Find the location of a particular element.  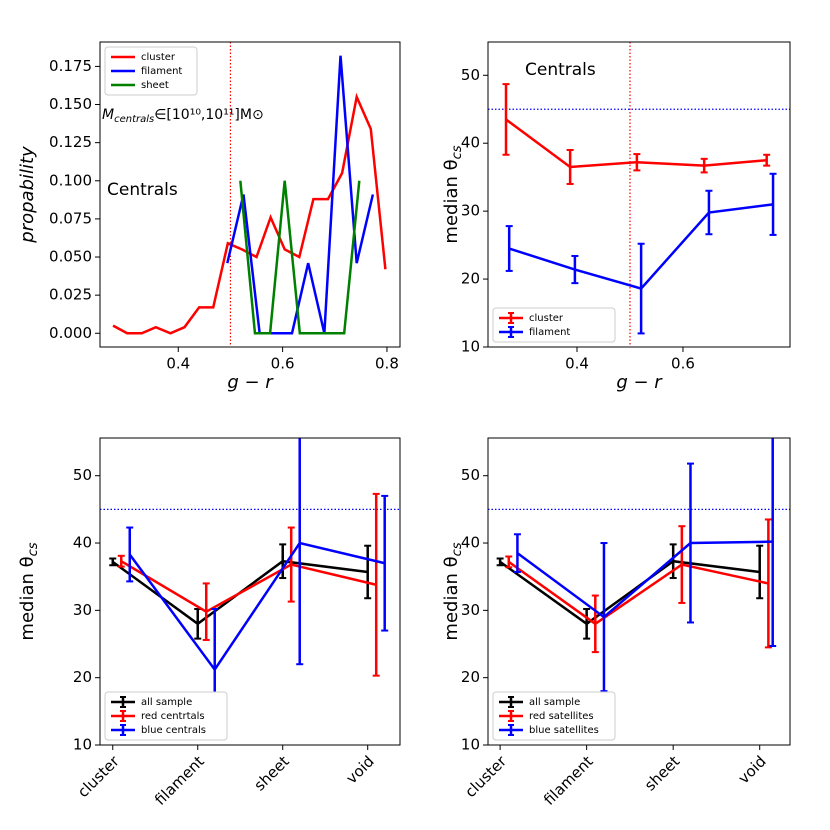

y-tick-label: 0.050 is located at coordinates (70, 257).